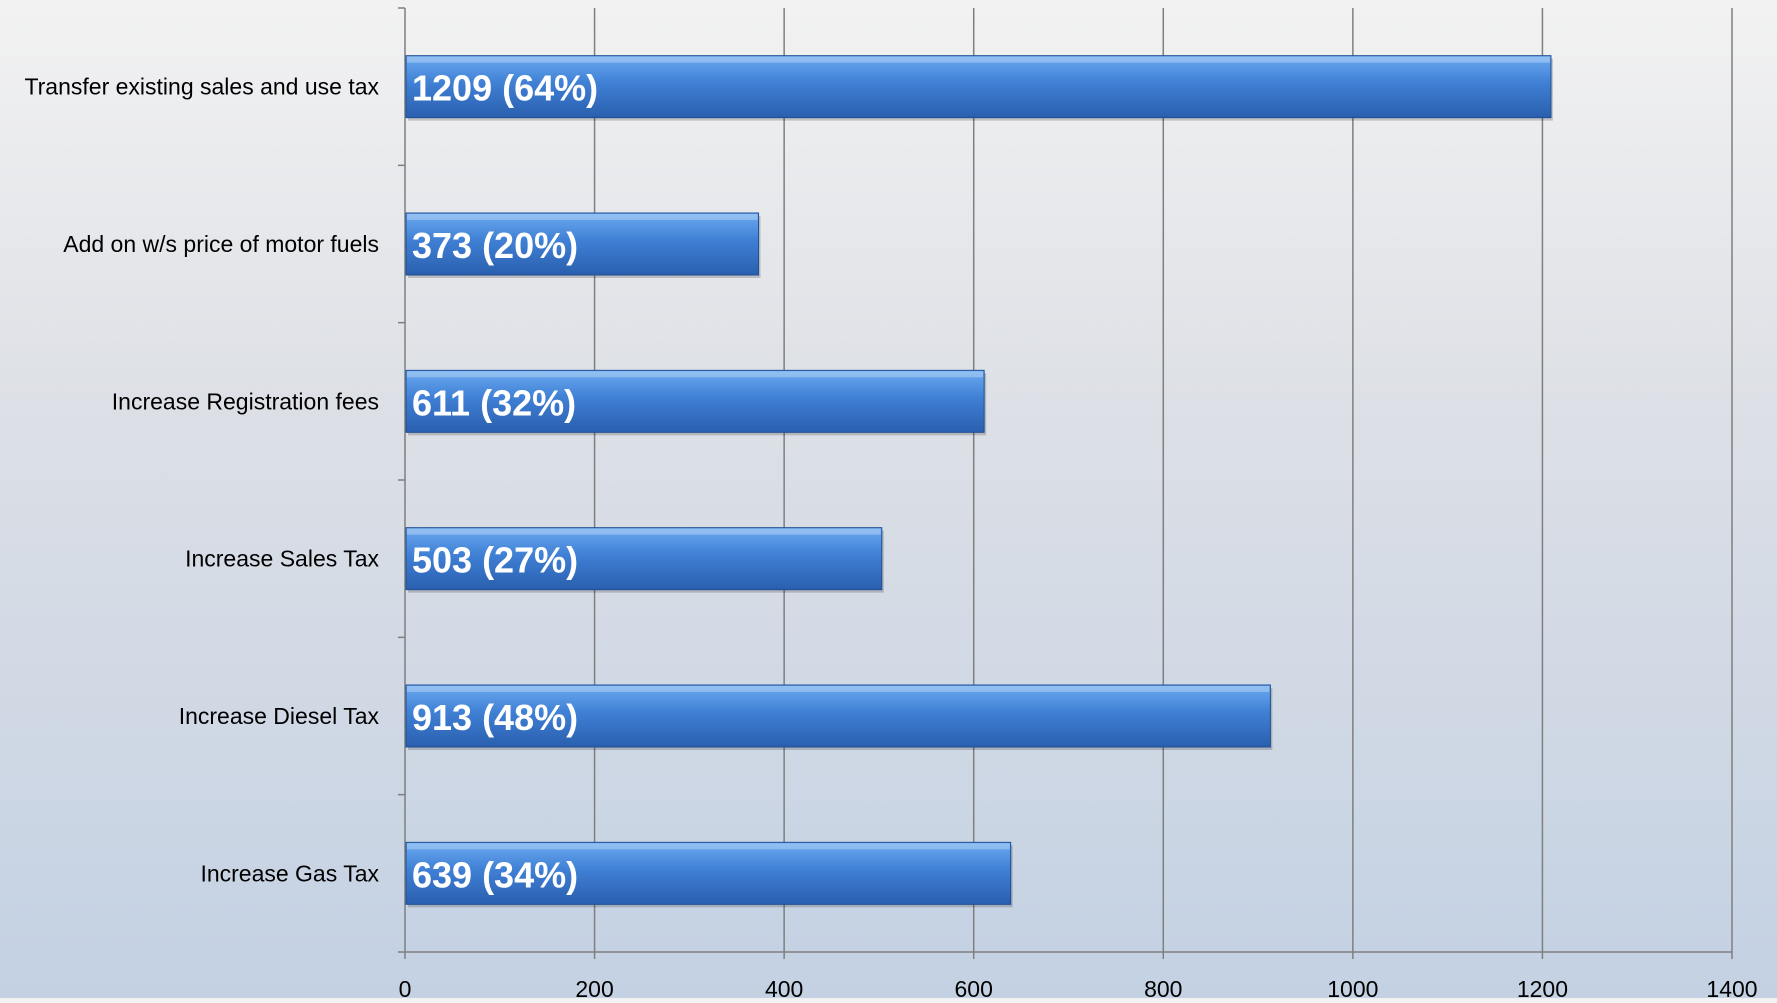 Image resolution: width=1777 pixels, height=1003 pixels. What do you see at coordinates (495, 717) in the screenshot?
I see `data-label: 913 (48%)` at bounding box center [495, 717].